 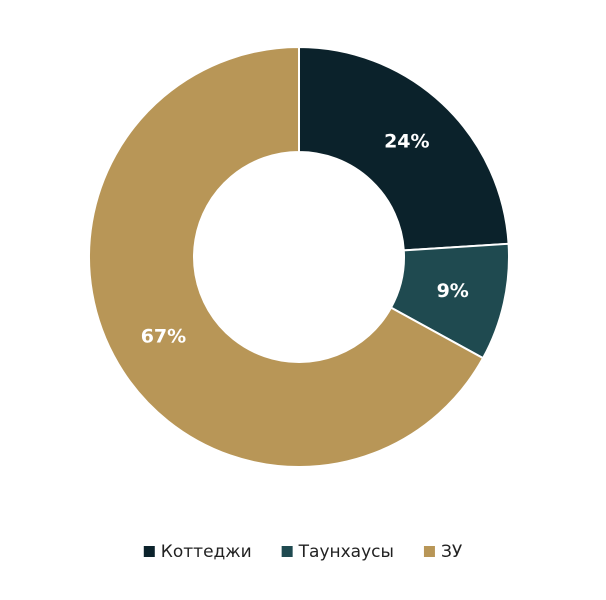 What do you see at coordinates (406, 142) in the screenshot?
I see `data-label: 24%` at bounding box center [406, 142].